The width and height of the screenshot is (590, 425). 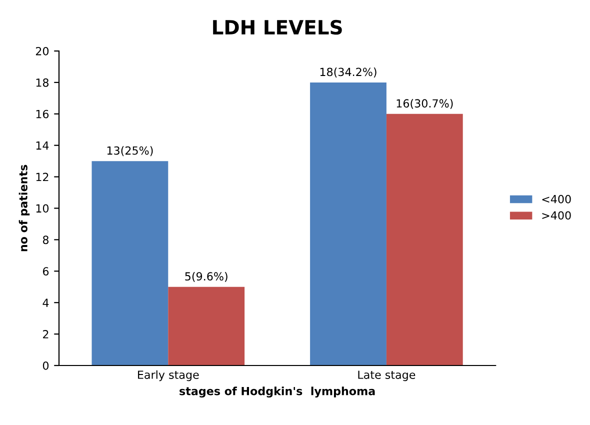 I want to click on y-tick-label: 18, so click(x=42, y=82).